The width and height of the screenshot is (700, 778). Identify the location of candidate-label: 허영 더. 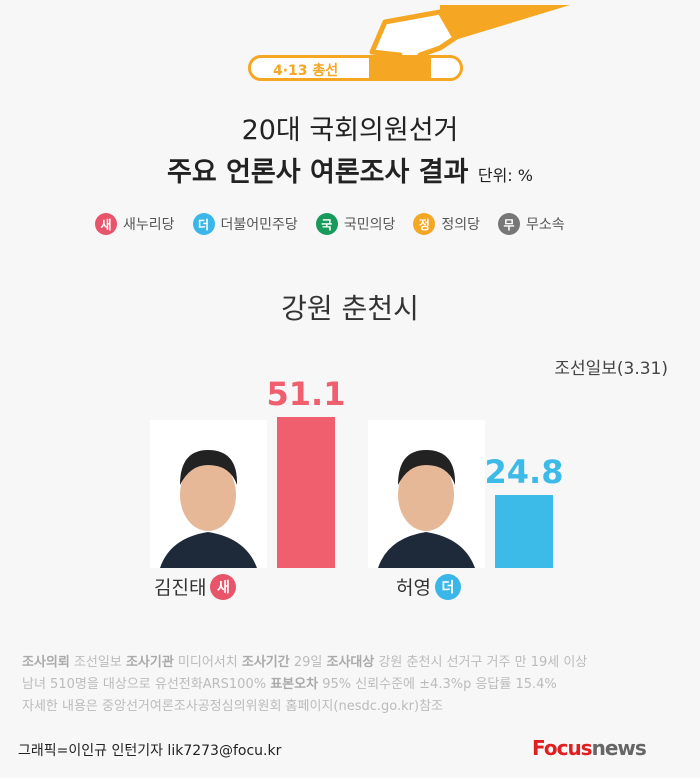
(428, 586).